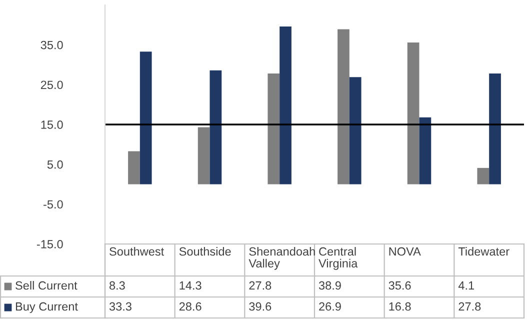 The width and height of the screenshot is (527, 324). I want to click on legend-label: Sell Current, so click(47, 285).